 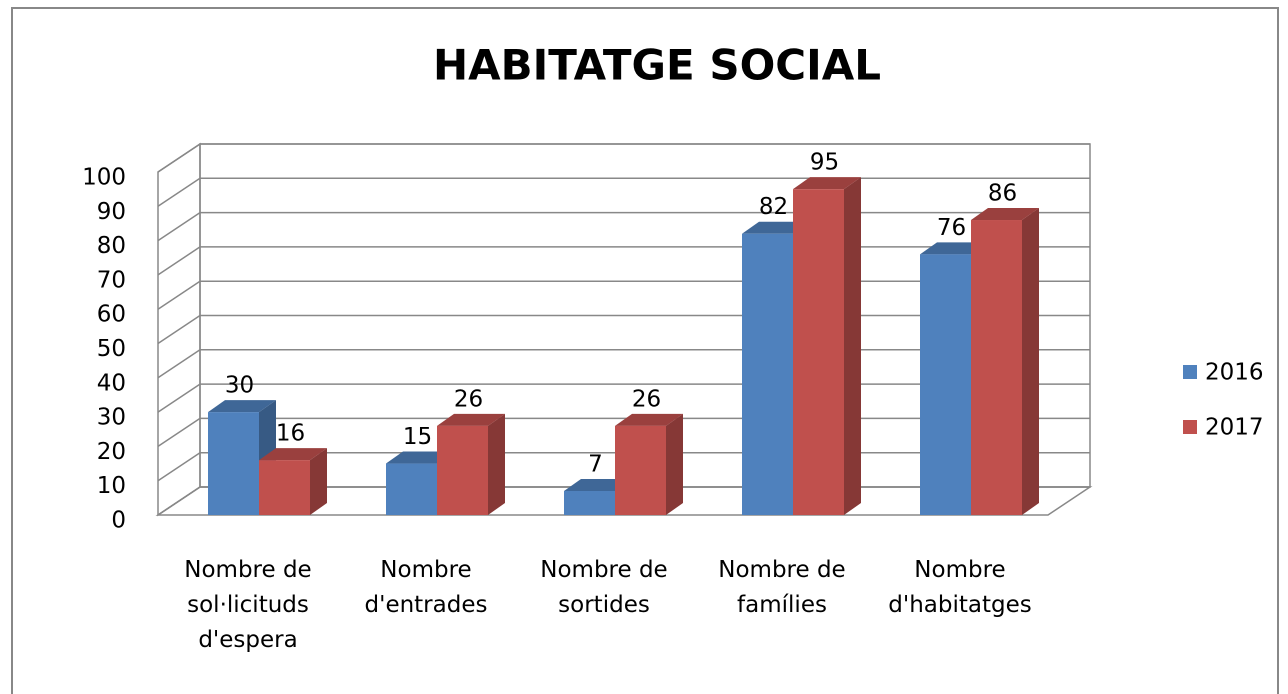 I want to click on y-tick-label: 50, so click(x=111, y=349).